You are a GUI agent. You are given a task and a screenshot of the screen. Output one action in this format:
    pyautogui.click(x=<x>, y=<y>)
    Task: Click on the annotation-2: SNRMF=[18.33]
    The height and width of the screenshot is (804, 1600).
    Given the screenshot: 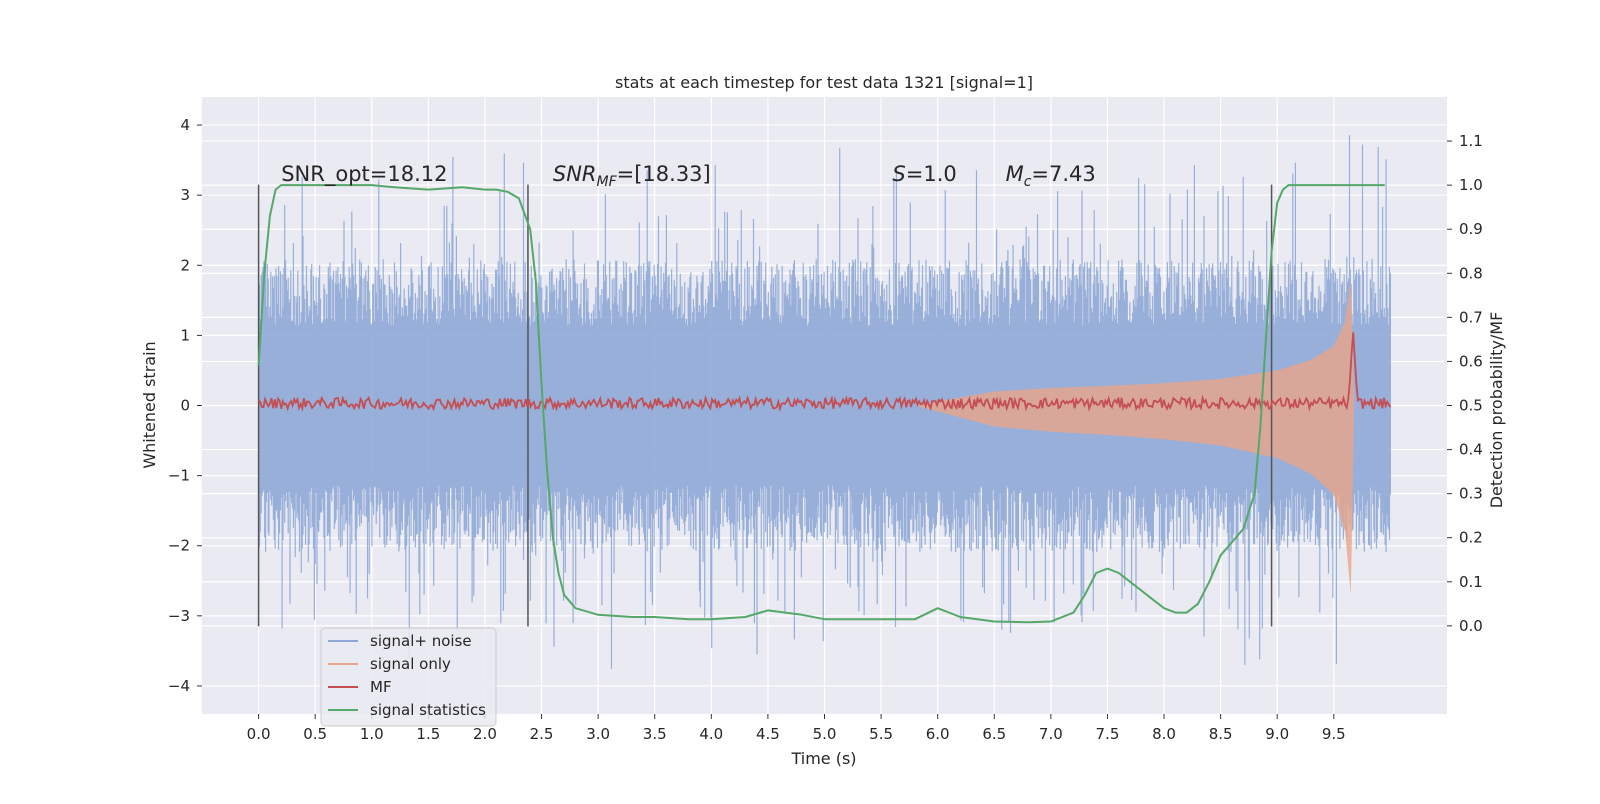 What is the action you would take?
    pyautogui.click(x=632, y=176)
    